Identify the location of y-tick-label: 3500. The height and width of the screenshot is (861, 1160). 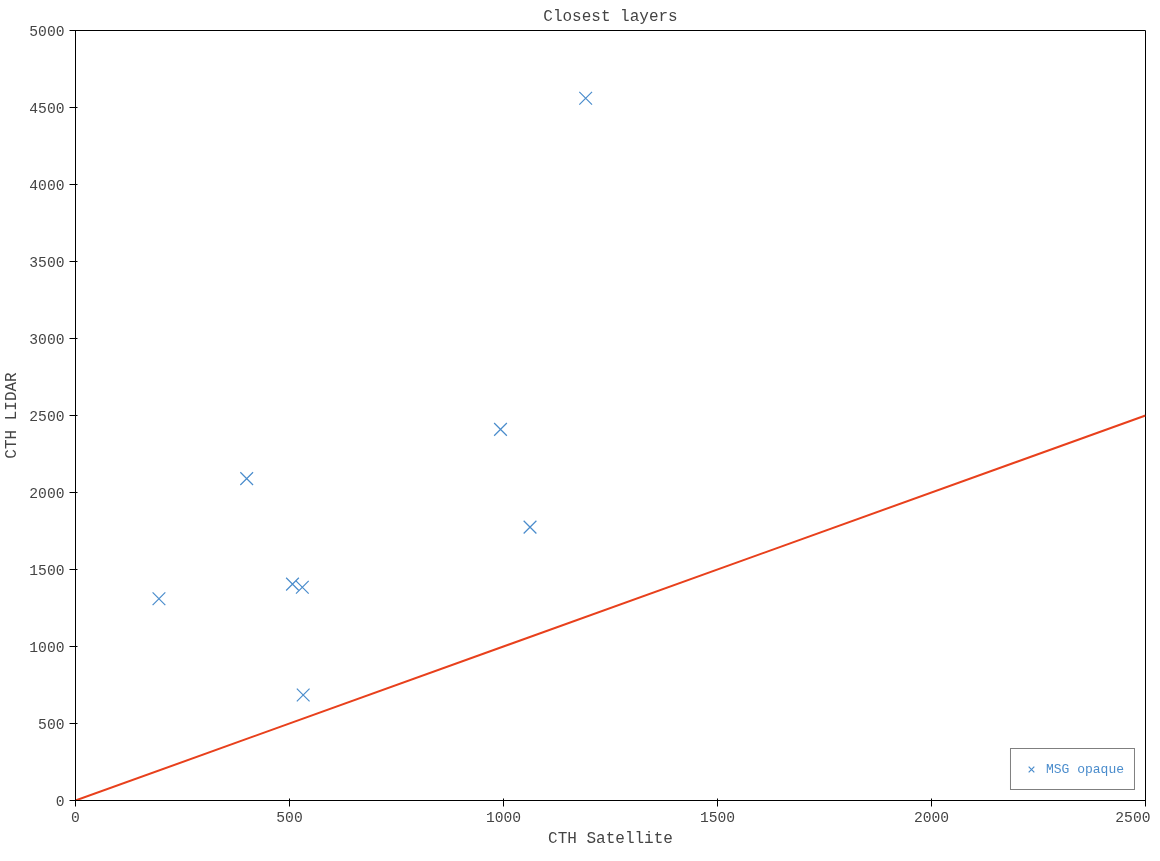
(47, 262).